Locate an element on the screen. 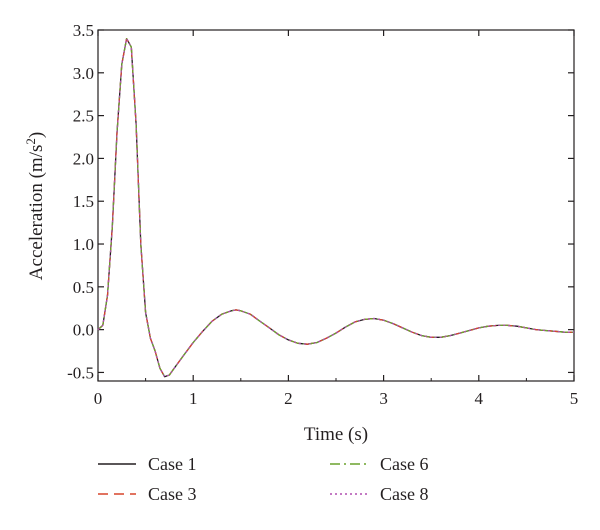 Image resolution: width=600 pixels, height=530 pixels. y-tick-label: 0.0 is located at coordinates (83, 330).